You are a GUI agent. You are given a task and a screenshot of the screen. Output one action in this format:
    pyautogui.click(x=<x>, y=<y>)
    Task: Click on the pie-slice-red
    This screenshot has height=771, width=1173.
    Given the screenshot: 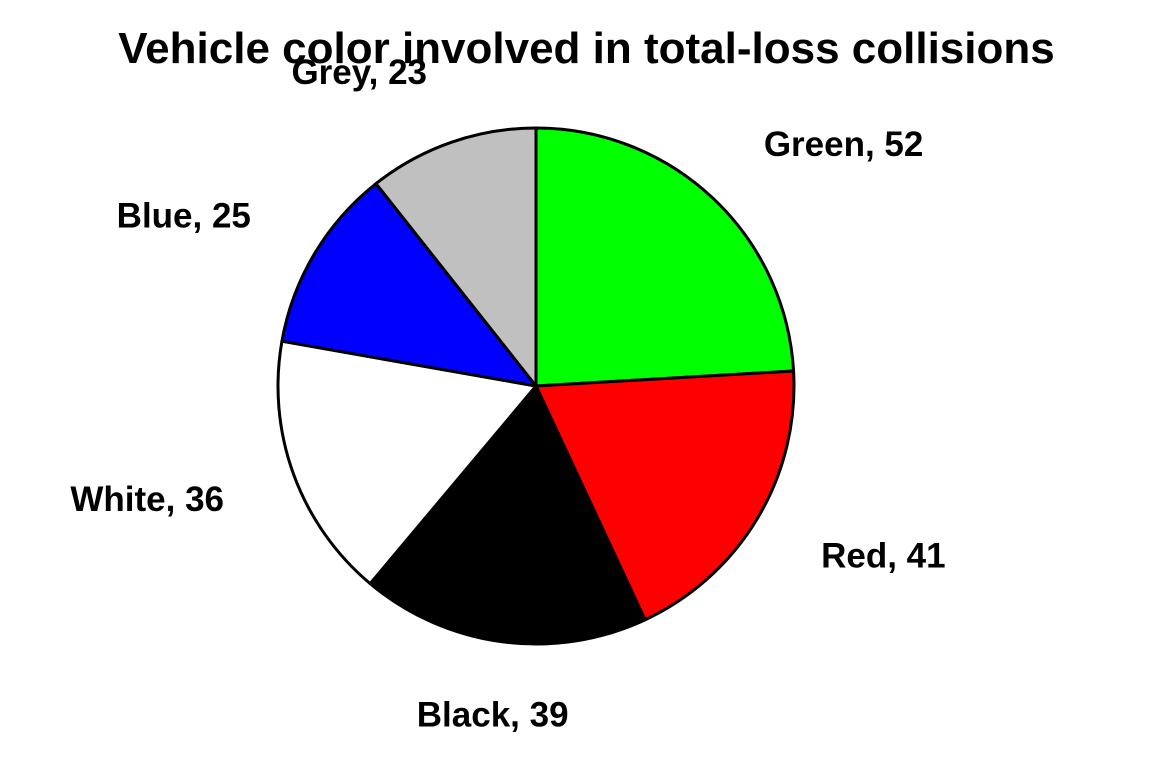 What is the action you would take?
    pyautogui.click(x=665, y=495)
    